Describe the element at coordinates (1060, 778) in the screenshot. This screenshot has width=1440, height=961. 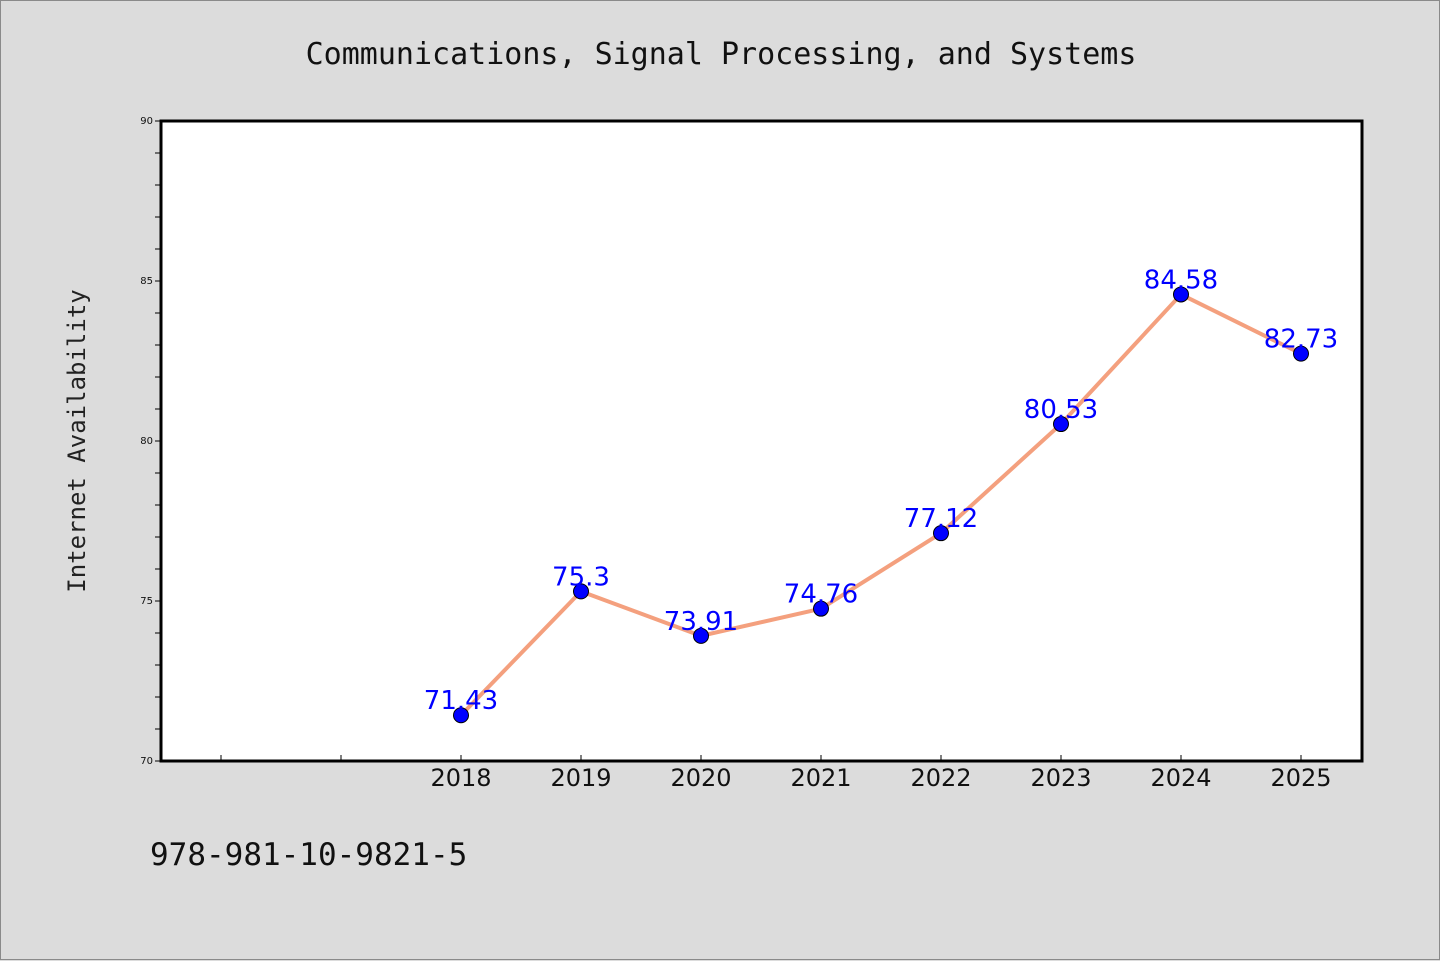
I see `x-tick-label: 2023` at that location.